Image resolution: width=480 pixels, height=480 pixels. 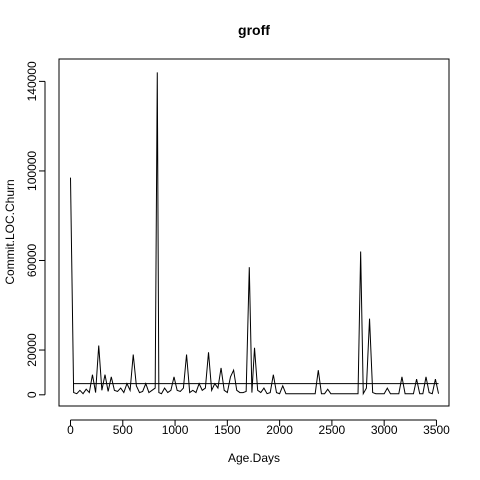 I want to click on y-tick-label: 60000, so click(x=32, y=260).